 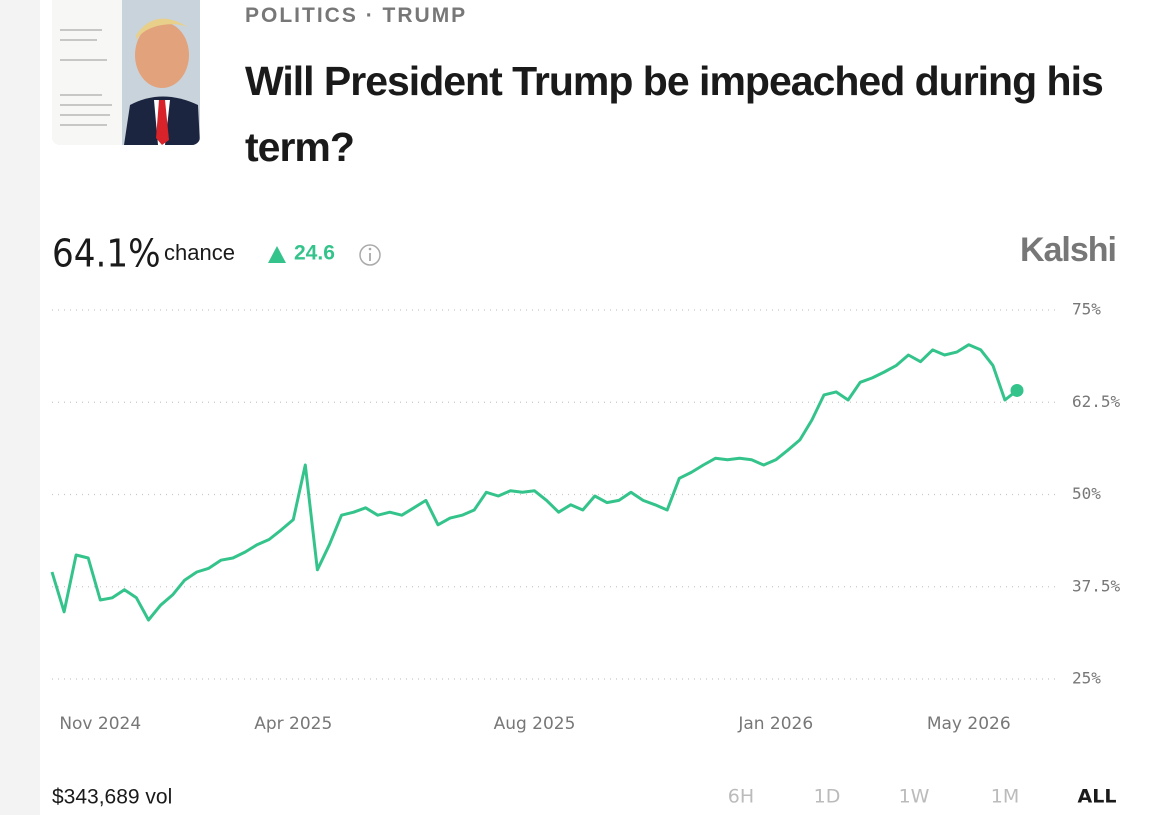 What do you see at coordinates (1086, 493) in the screenshot?
I see `y-tick-label: 50%` at bounding box center [1086, 493].